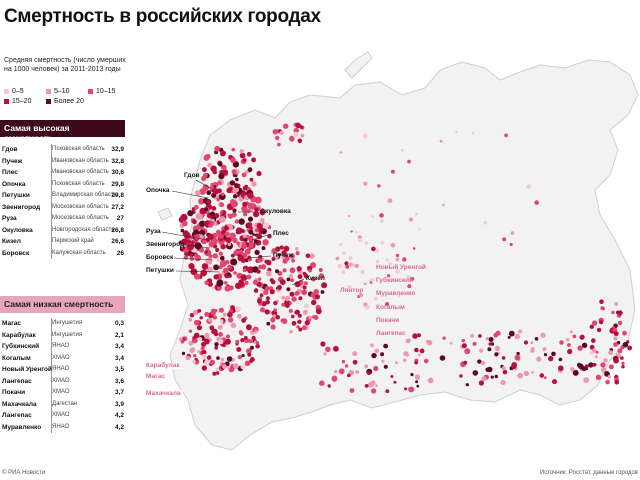  Describe the element at coordinates (65, 254) in the screenshot. I see `table-row: Боровск Калужская область 26` at that location.